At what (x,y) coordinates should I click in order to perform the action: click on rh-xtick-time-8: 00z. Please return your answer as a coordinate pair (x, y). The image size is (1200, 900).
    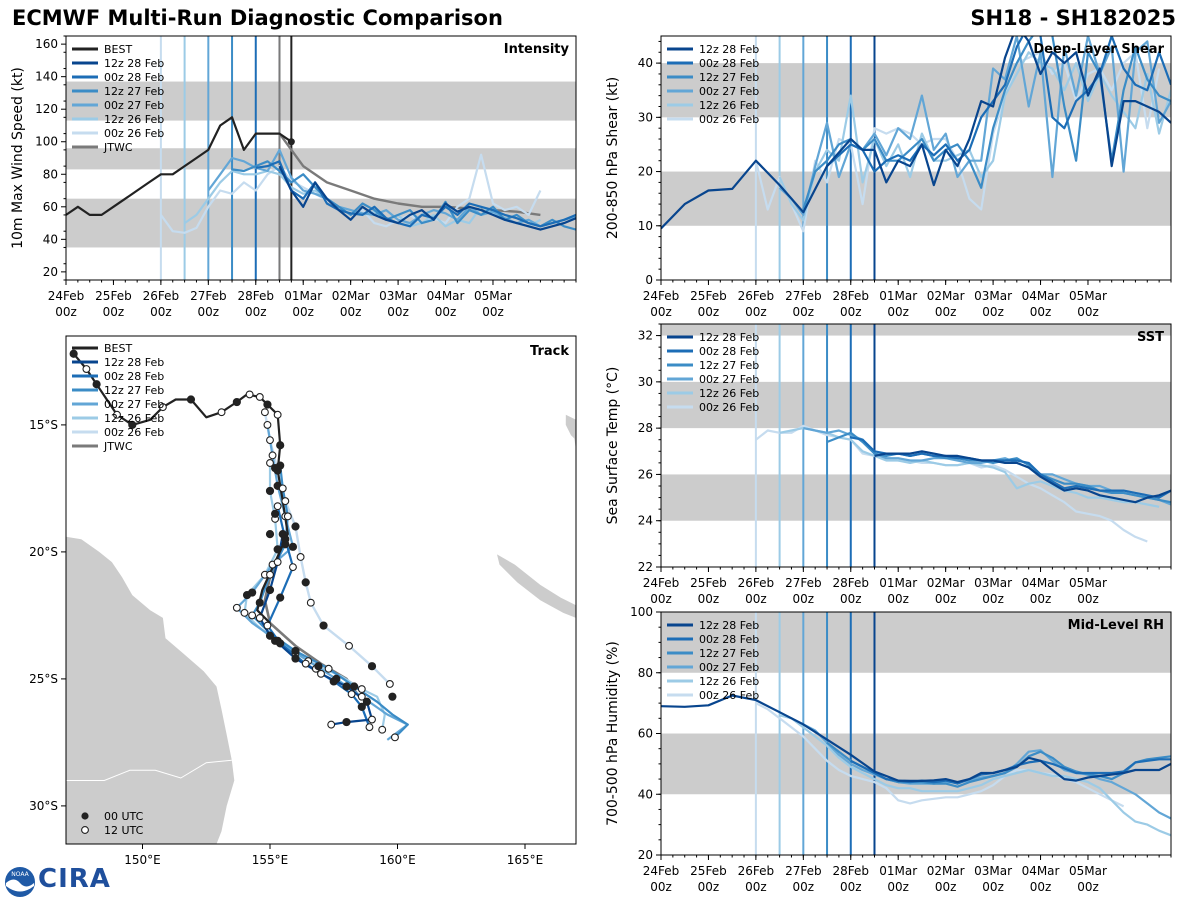
    Looking at the image, I should click on (1041, 887).